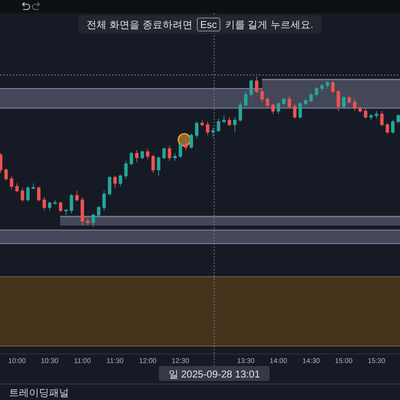 The width and height of the screenshot is (400, 400). I want to click on ref-line-label: 일 2025-09-28 13:01, so click(214, 375).